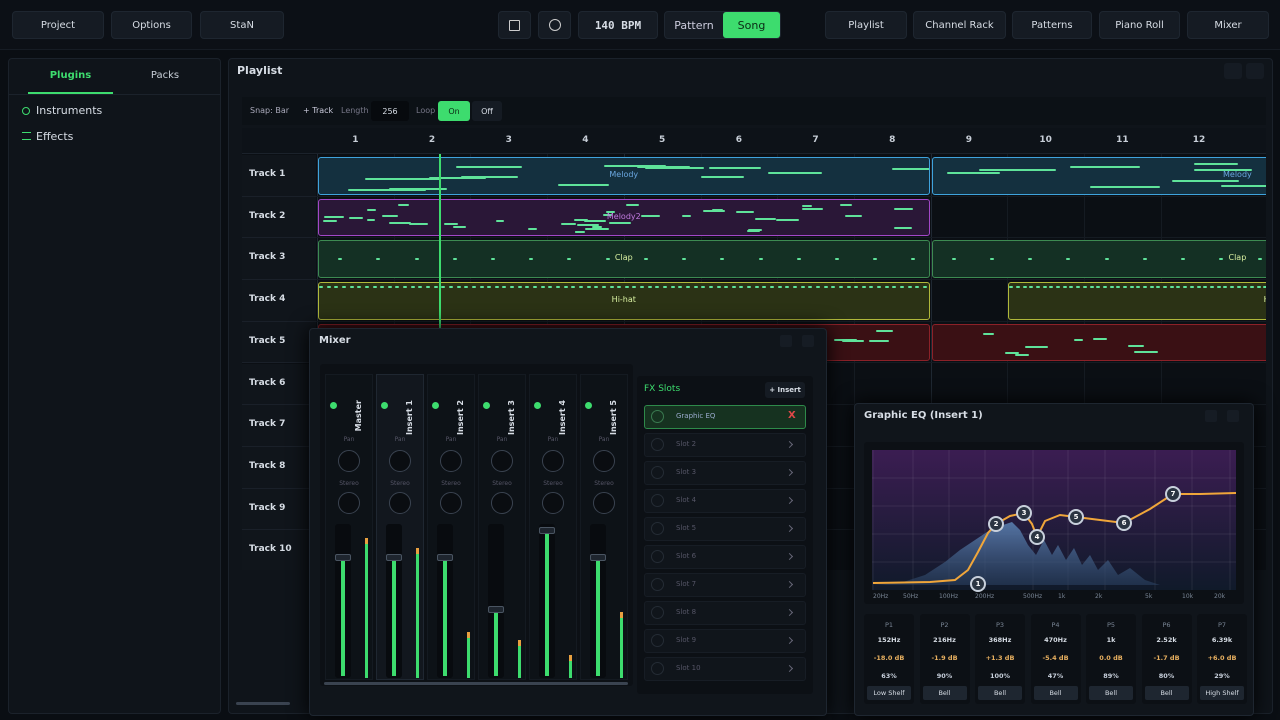 This screenshot has width=1280, height=720. I want to click on view-button: Patterns, so click(1052, 25).